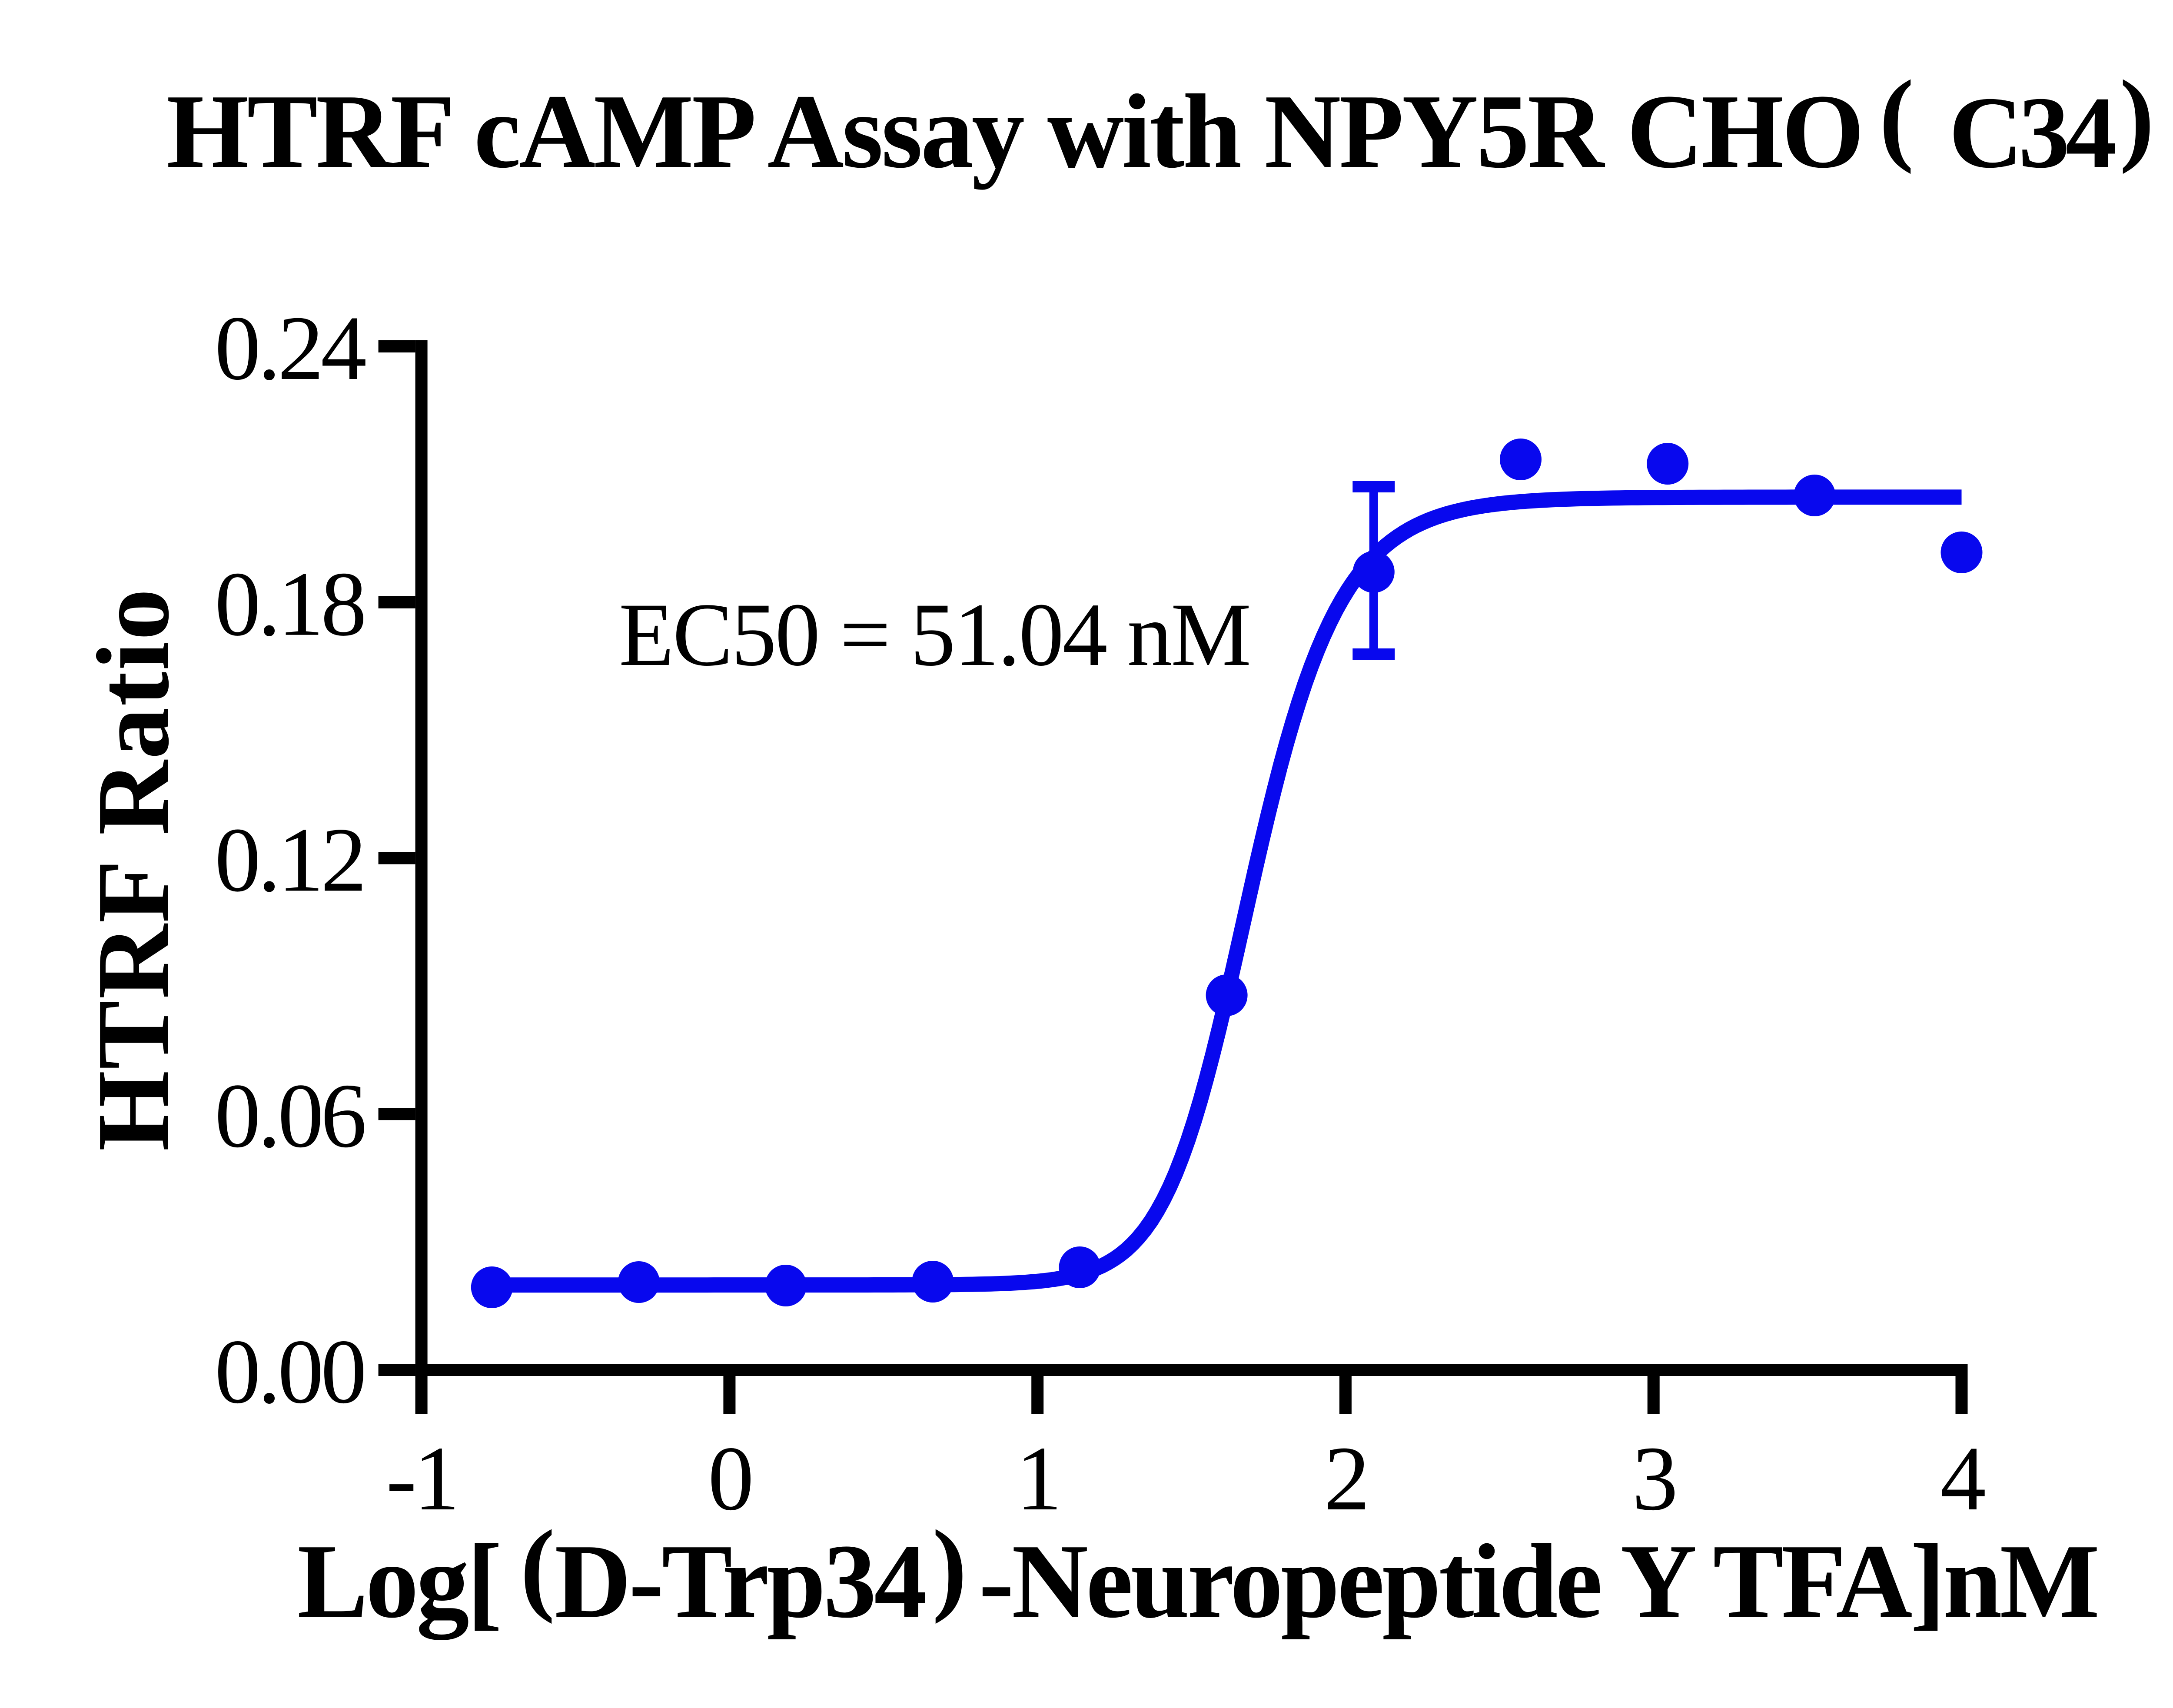  What do you see at coordinates (1037, 1478) in the screenshot?
I see `svg-text: 1` at bounding box center [1037, 1478].